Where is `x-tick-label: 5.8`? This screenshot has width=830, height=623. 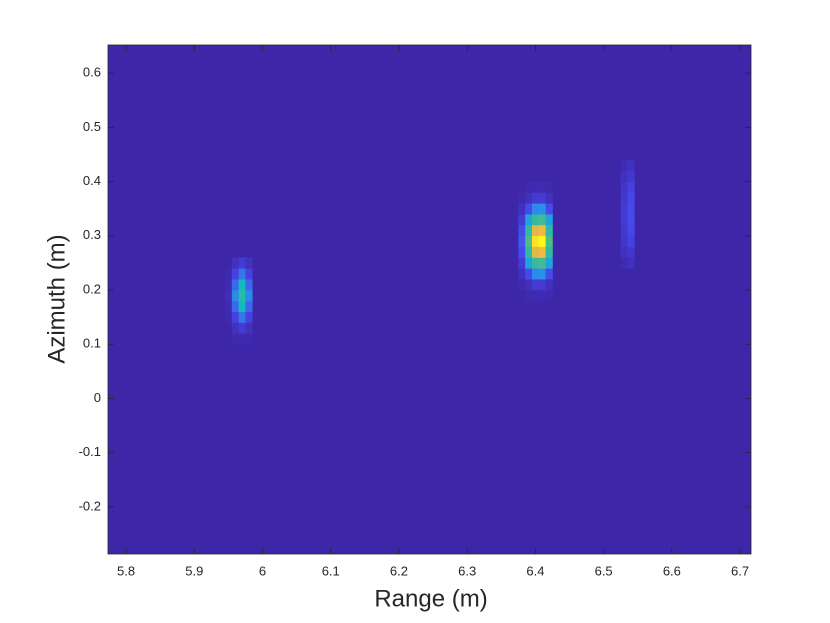 x-tick-label: 5.8 is located at coordinates (126, 570).